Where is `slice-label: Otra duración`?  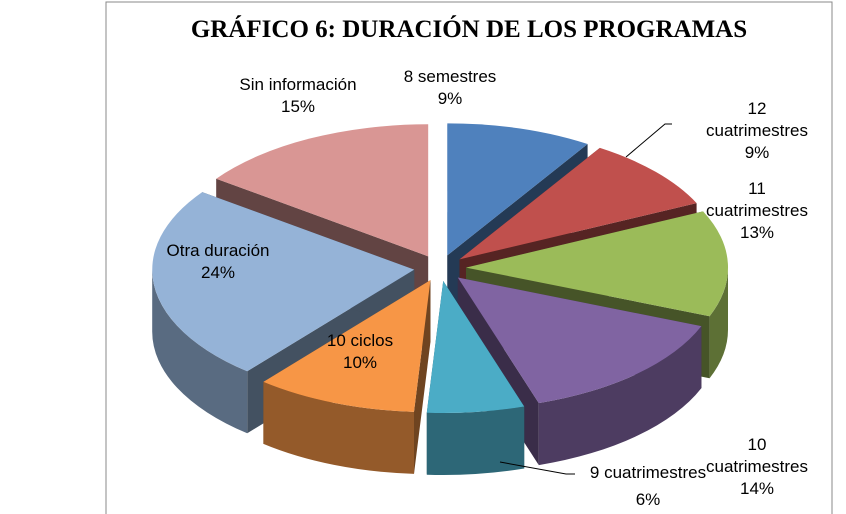 slice-label: Otra duración is located at coordinates (218, 250).